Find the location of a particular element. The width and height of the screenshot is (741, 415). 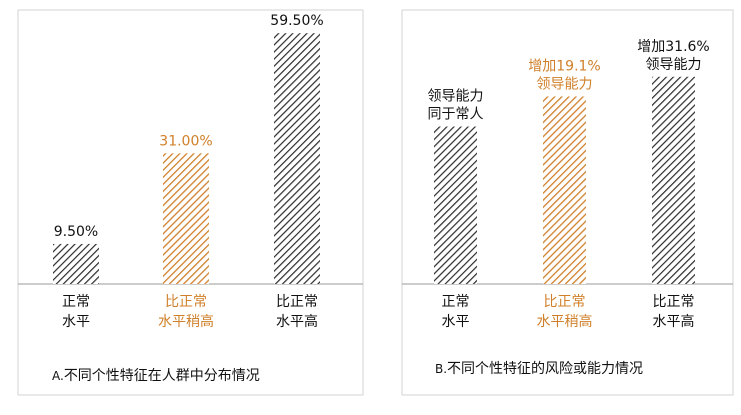

data-label: 增加19.1% is located at coordinates (564, 66).